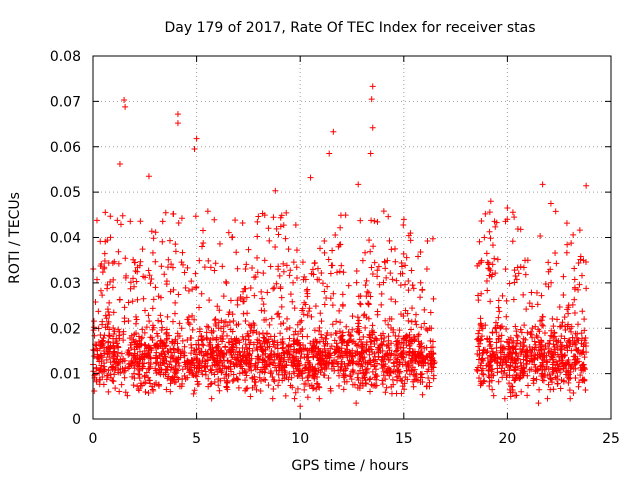 This screenshot has height=480, width=640. What do you see at coordinates (404, 439) in the screenshot?
I see `x-tick-label: 15` at bounding box center [404, 439].